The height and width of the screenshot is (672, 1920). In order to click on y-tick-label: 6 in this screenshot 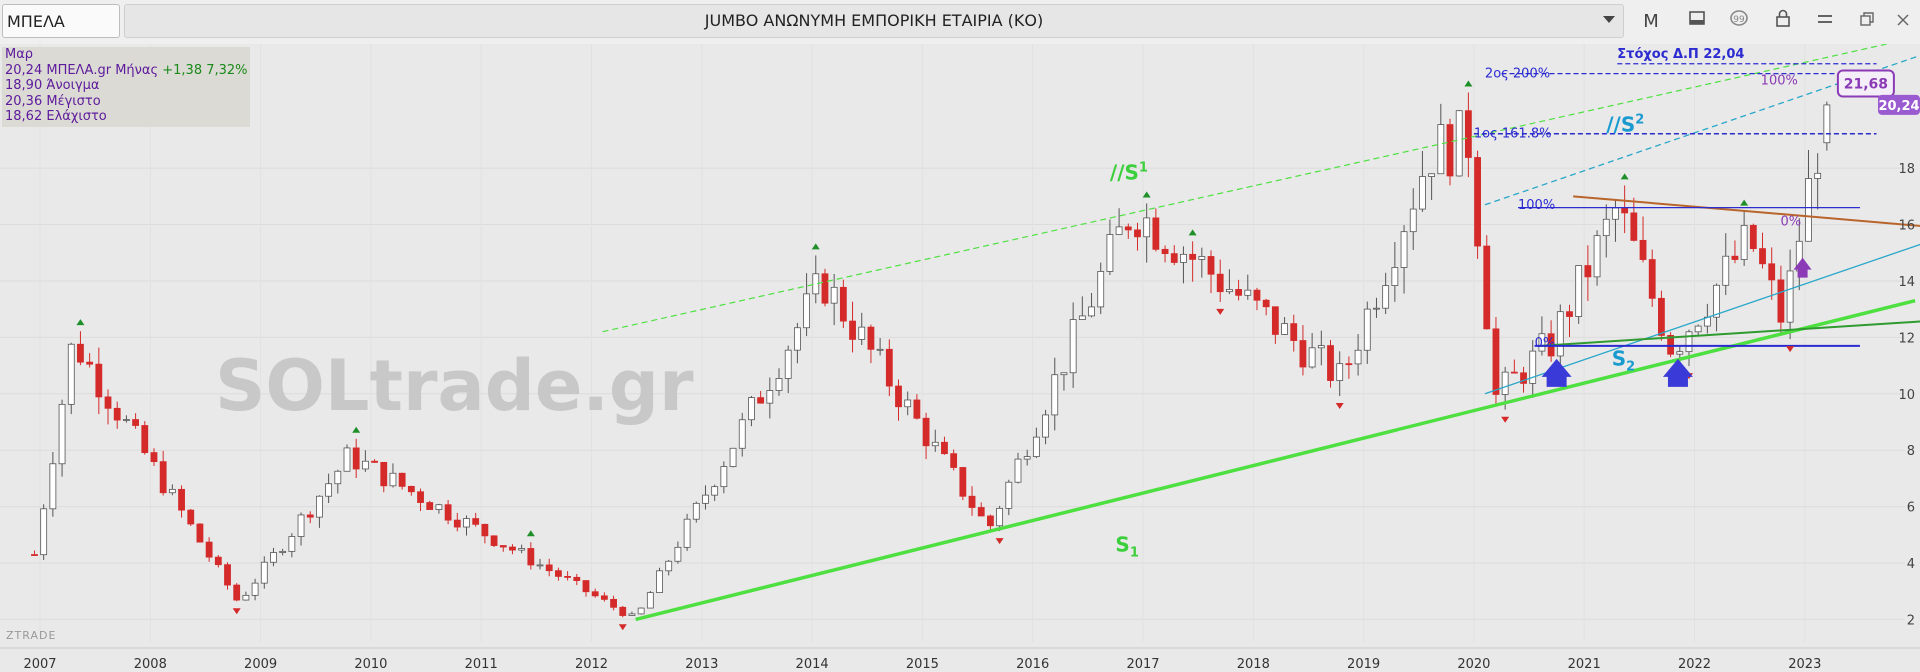, I will do `click(1911, 508)`.